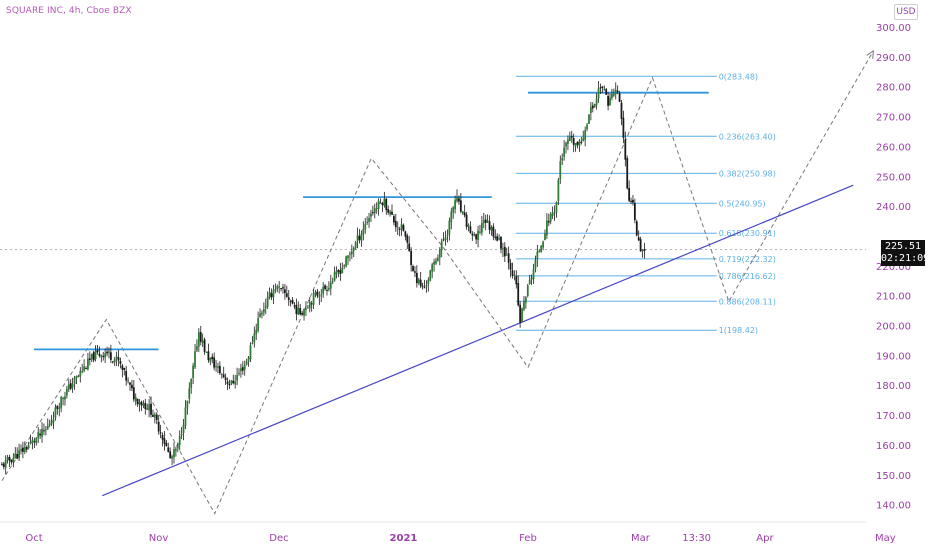  What do you see at coordinates (903, 246) in the screenshot?
I see `last-price-value: 225.51` at bounding box center [903, 246].